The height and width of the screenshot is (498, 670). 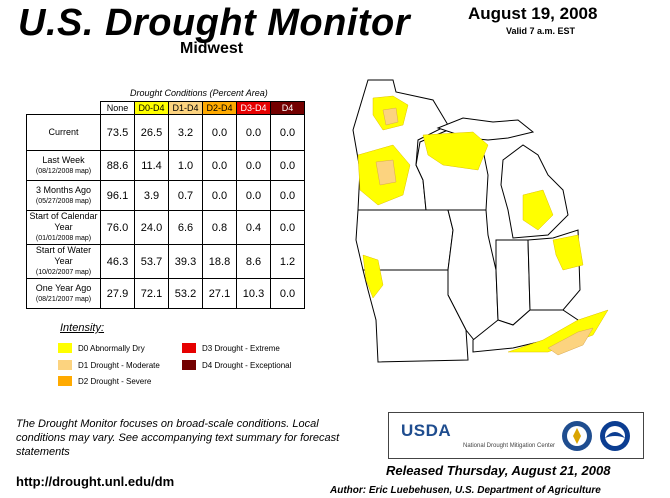 What do you see at coordinates (95, 481) in the screenshot?
I see `drought-monitor-url: http://drought.unl.edu/dm` at bounding box center [95, 481].